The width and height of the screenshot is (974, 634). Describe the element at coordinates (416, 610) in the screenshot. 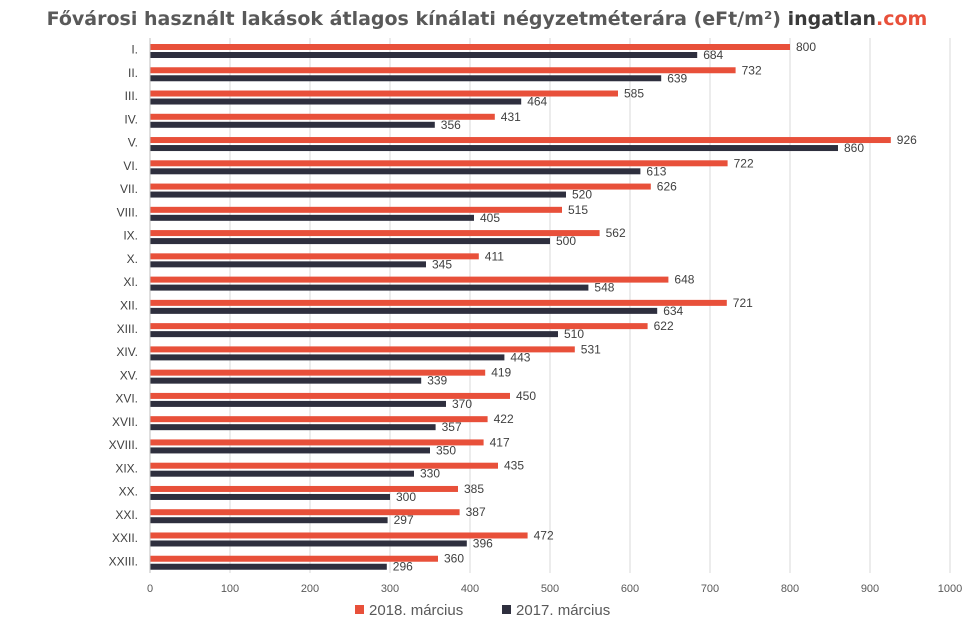

I see `legend-label: 2018. március` at that location.